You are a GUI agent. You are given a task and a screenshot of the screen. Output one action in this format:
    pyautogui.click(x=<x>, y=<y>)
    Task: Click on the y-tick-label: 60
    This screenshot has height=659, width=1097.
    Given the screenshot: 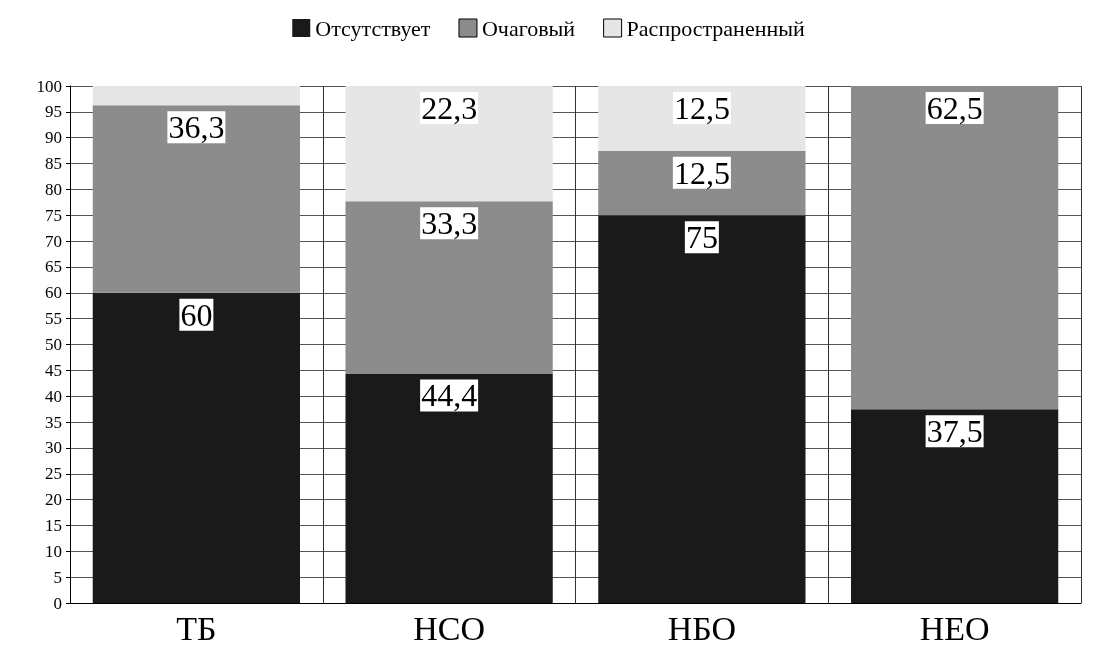 What is the action you would take?
    pyautogui.click(x=53, y=293)
    